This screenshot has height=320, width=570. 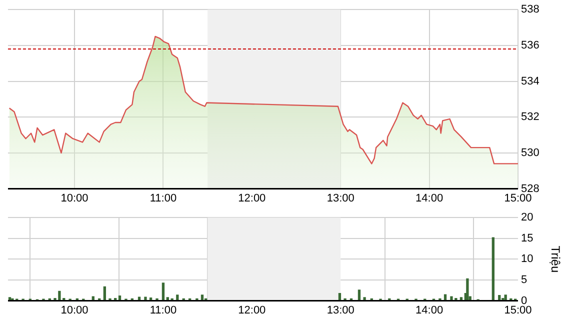 What do you see at coordinates (527, 218) in the screenshot?
I see `y-tick-label: 20` at bounding box center [527, 218].